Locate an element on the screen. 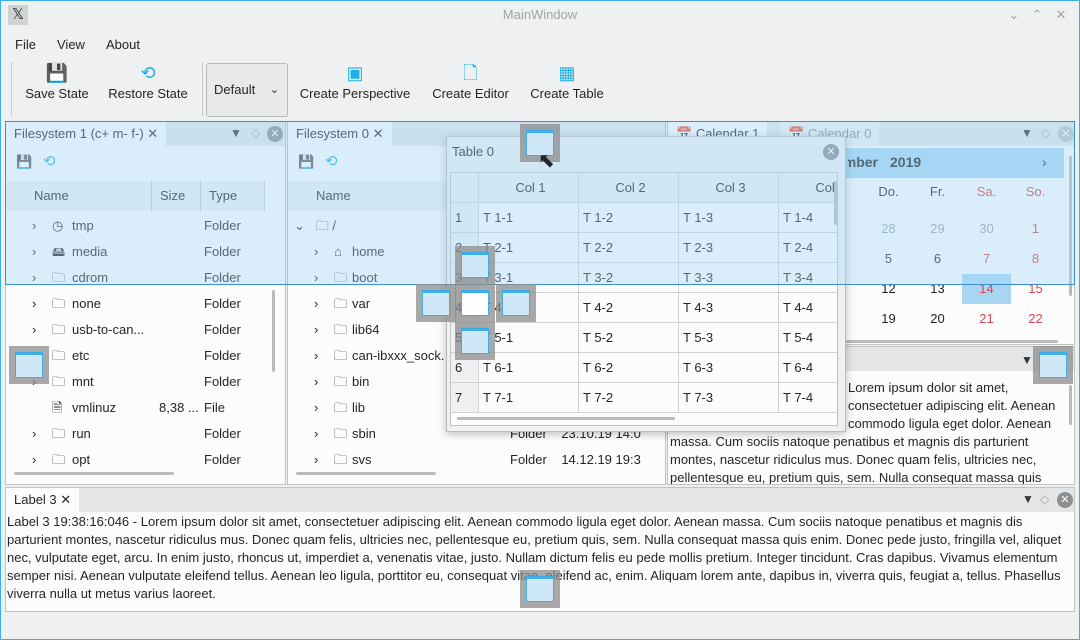 The height and width of the screenshot is (640, 1080). table-cell: T 2-3 is located at coordinates (729, 248).